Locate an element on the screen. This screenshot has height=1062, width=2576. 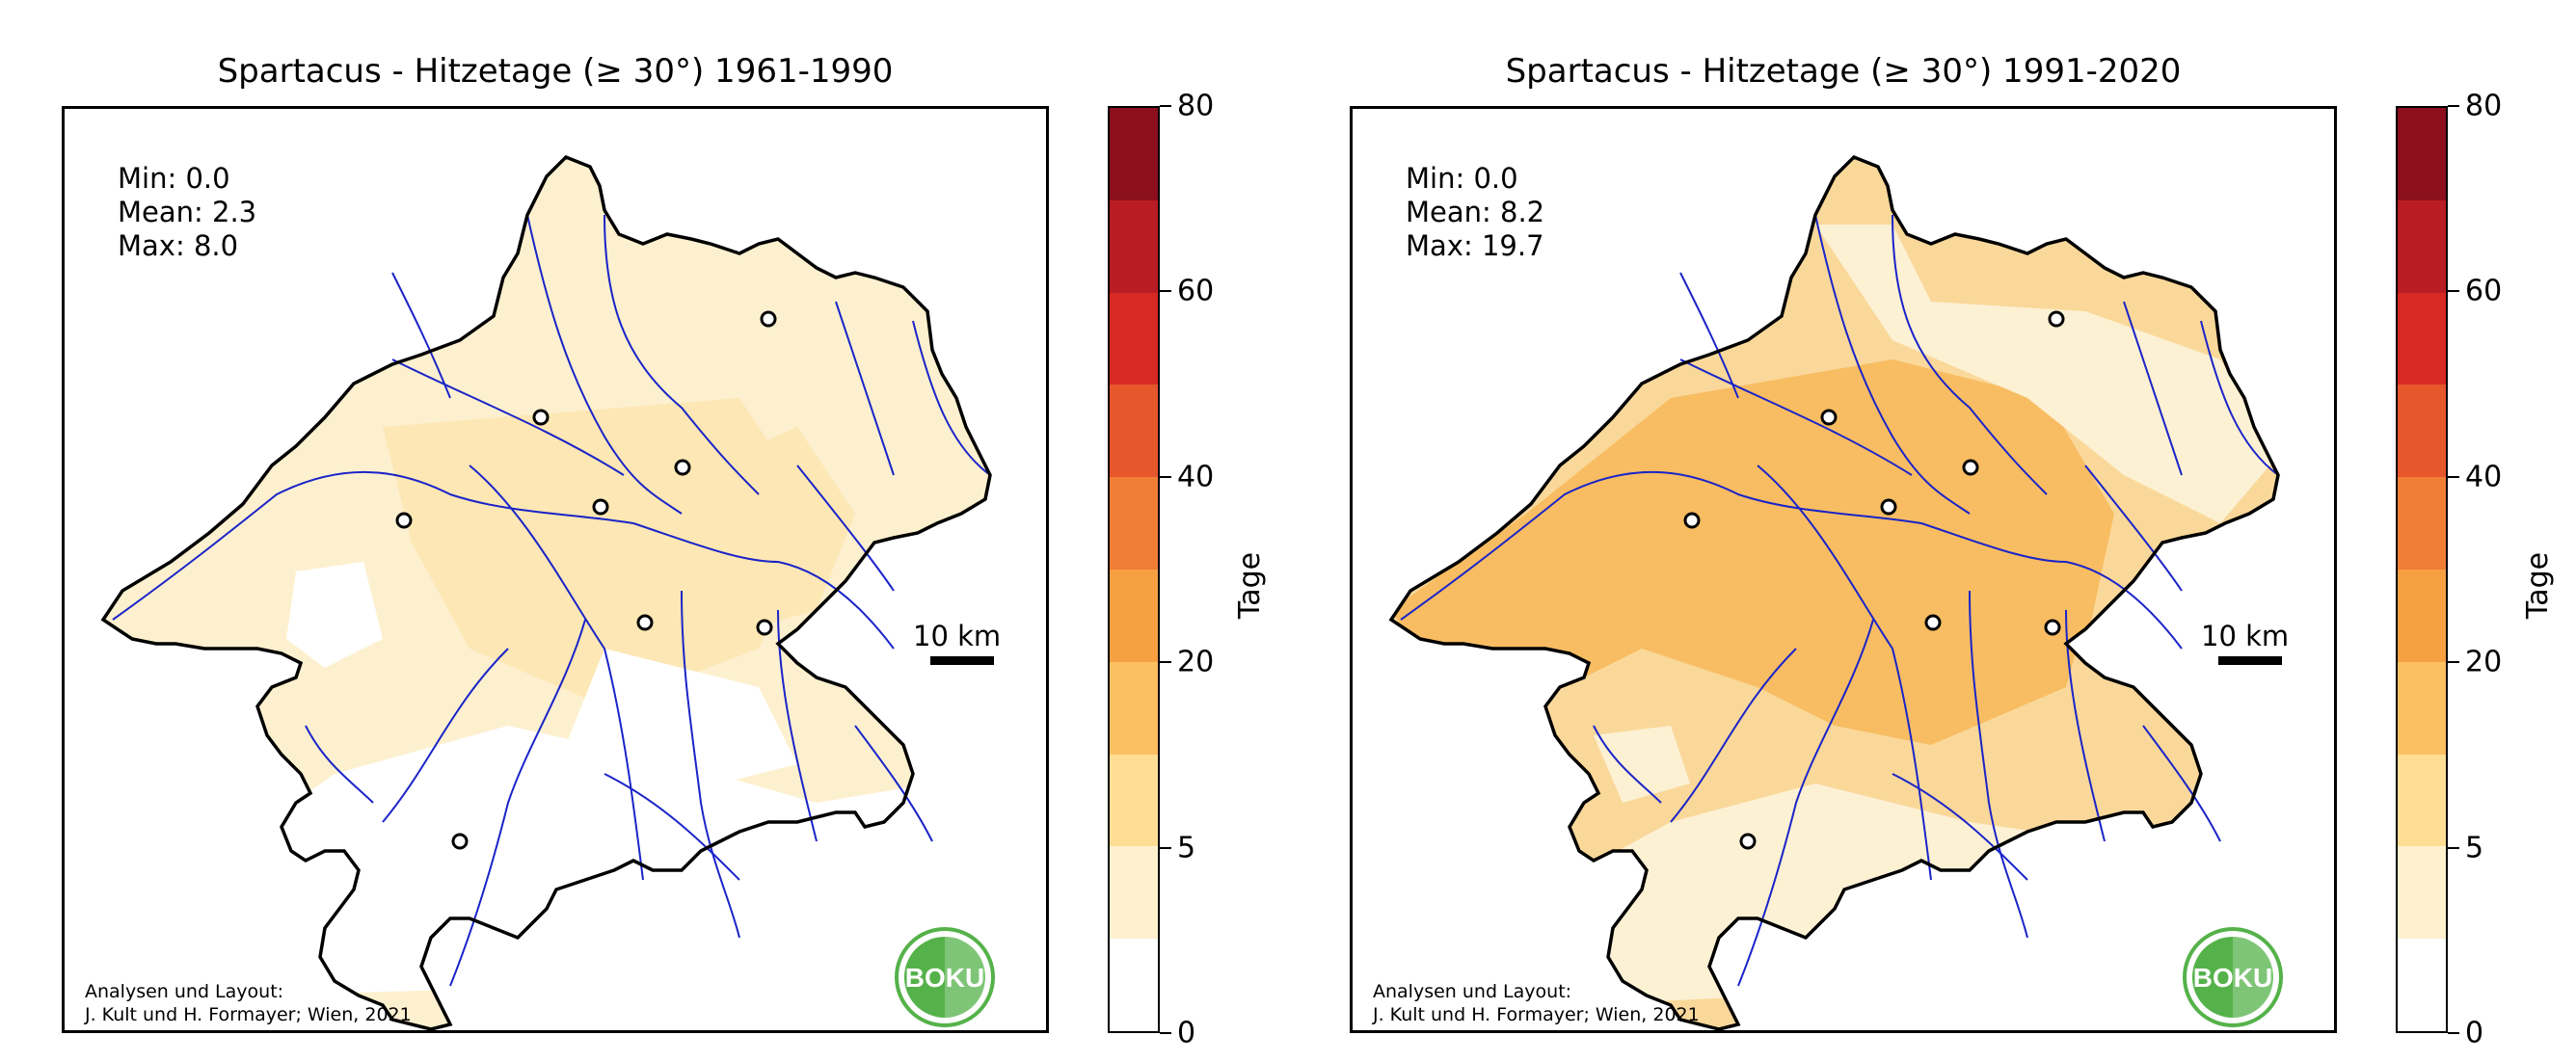
stat-max: Max: 19.7 is located at coordinates (1475, 245).